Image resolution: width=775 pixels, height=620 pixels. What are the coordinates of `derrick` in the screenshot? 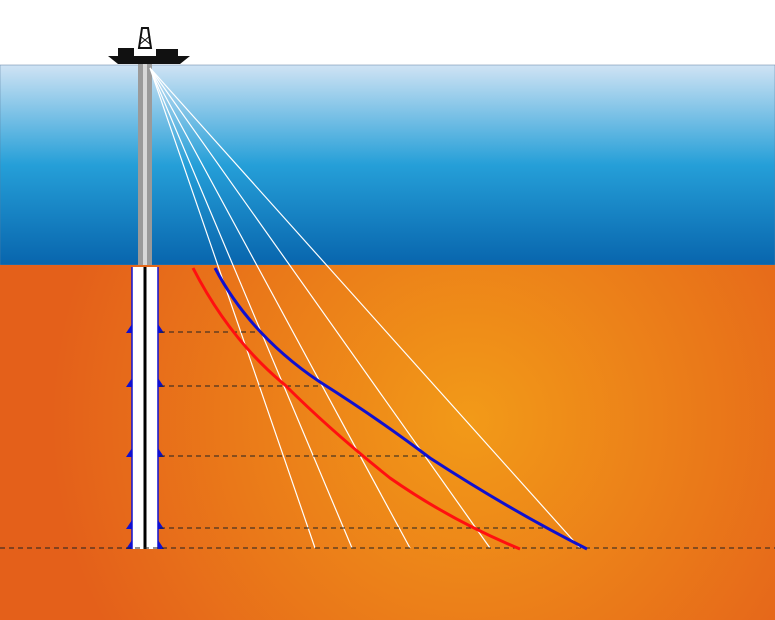 It's located at (145, 38).